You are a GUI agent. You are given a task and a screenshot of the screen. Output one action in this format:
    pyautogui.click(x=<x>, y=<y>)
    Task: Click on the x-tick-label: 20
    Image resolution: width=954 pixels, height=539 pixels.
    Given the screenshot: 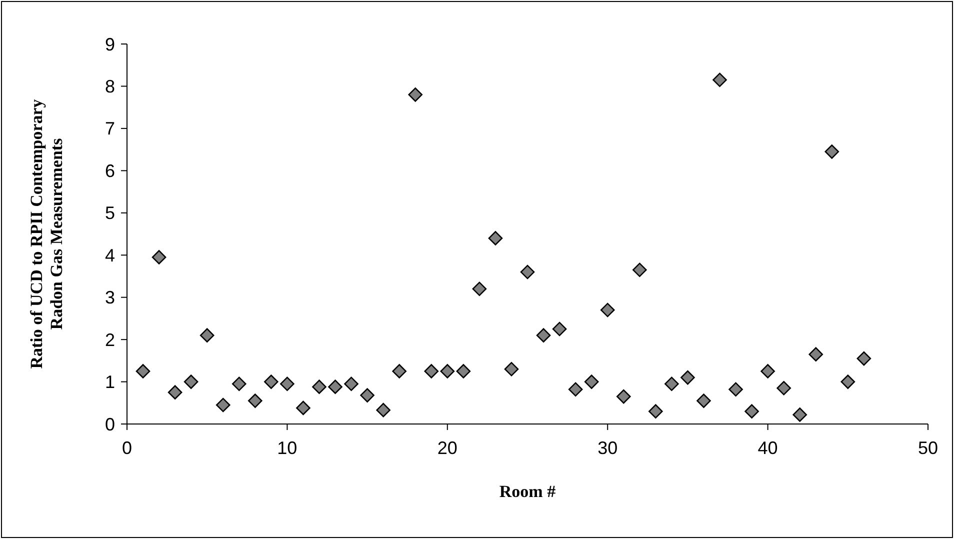 What is the action you would take?
    pyautogui.click(x=447, y=448)
    